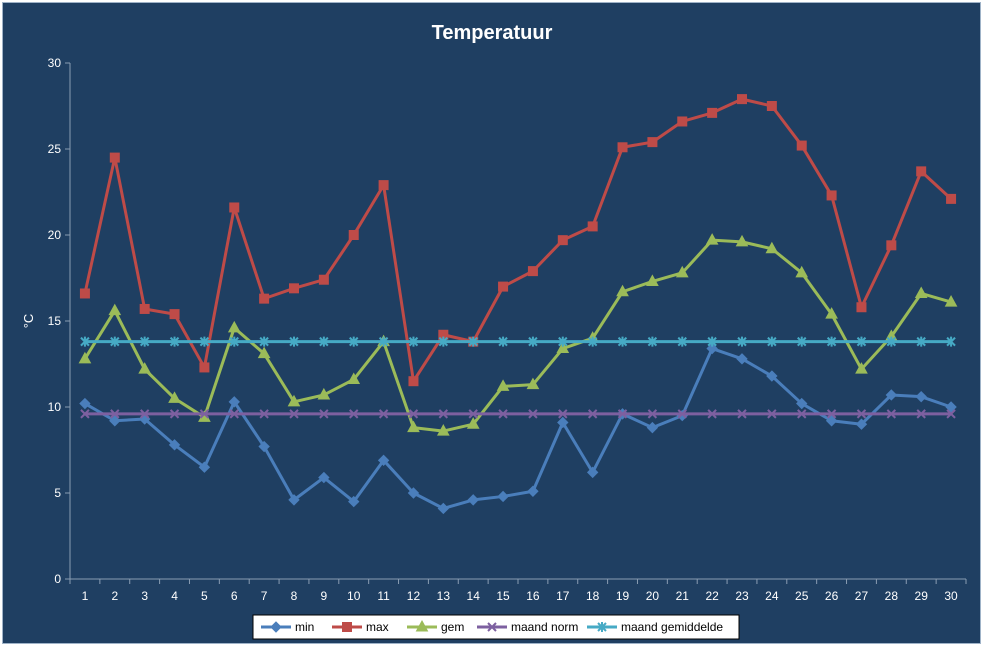 This screenshot has width=987, height=648. Describe the element at coordinates (55, 63) in the screenshot. I see `y-tick-label: 30` at that location.